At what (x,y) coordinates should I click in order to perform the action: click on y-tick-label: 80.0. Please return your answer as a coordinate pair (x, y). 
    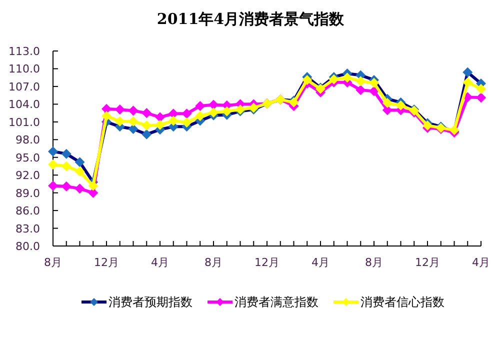
    Looking at the image, I should click on (28, 246).